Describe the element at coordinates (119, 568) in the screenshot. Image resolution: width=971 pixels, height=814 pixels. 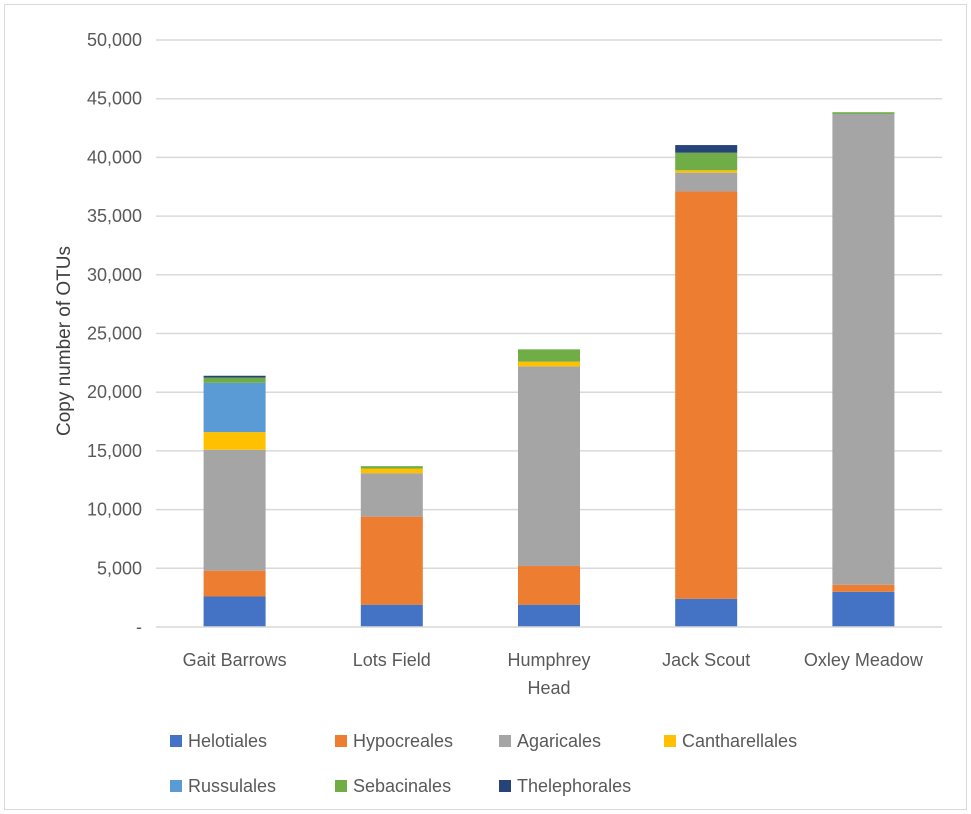
I see `y-tick-label: 5,000` at that location.